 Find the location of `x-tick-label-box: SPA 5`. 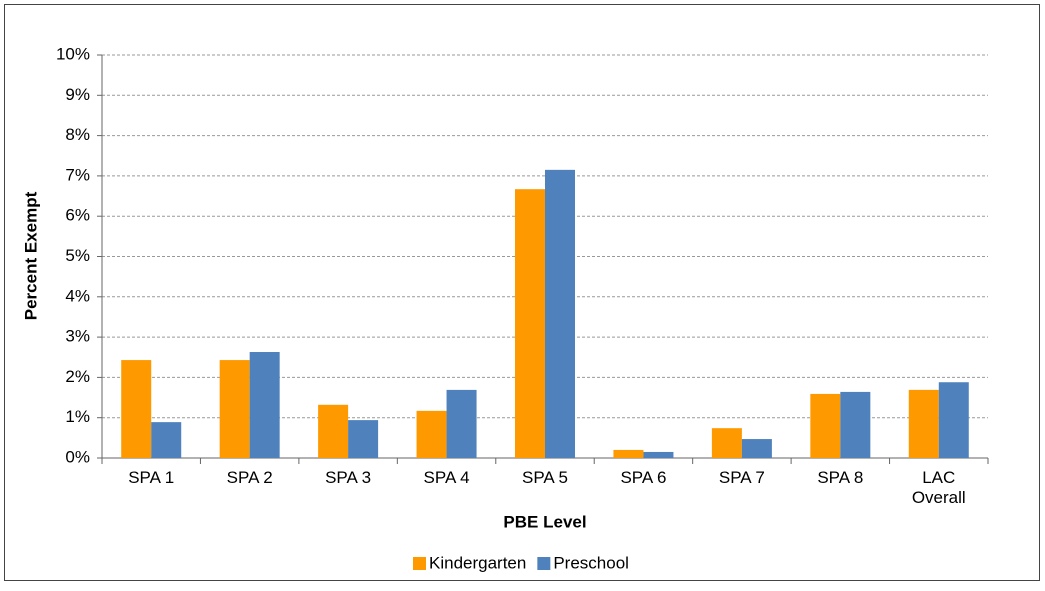

x-tick-label-box: SPA 5 is located at coordinates (544, 477).